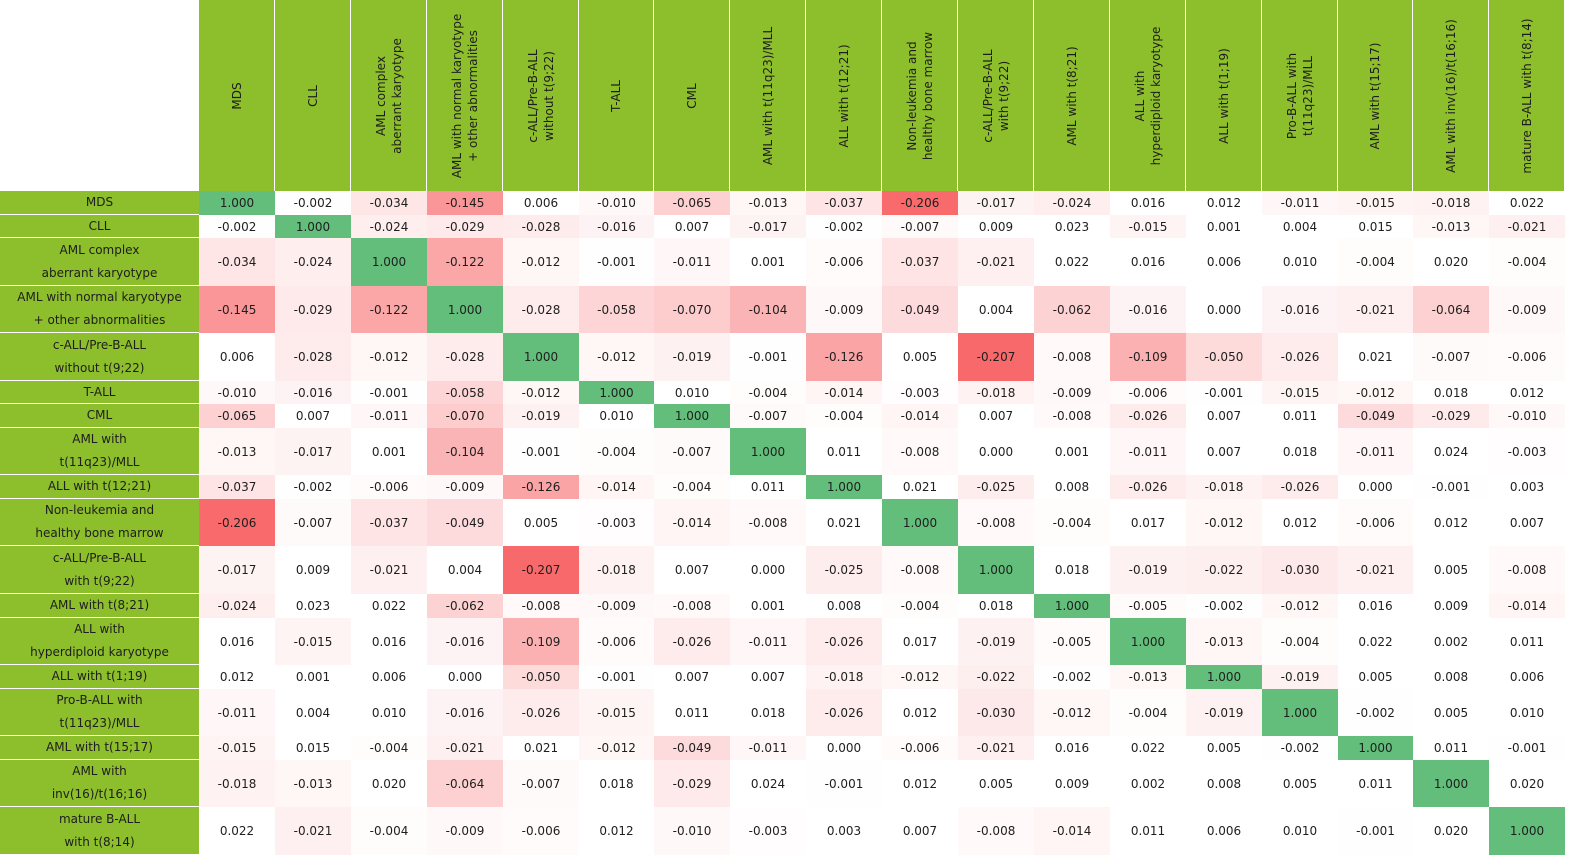 This screenshot has width=1585, height=867. Describe the element at coordinates (237, 748) in the screenshot. I see `cell-r15-c0: -0.015` at that location.